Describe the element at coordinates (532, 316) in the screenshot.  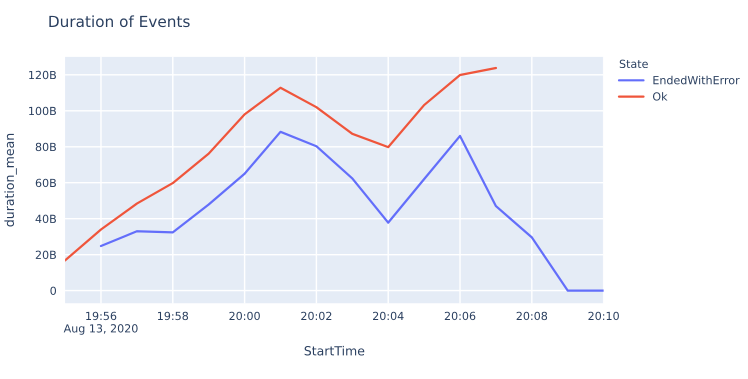
I see `x-tick-label: 20:08` at that location.